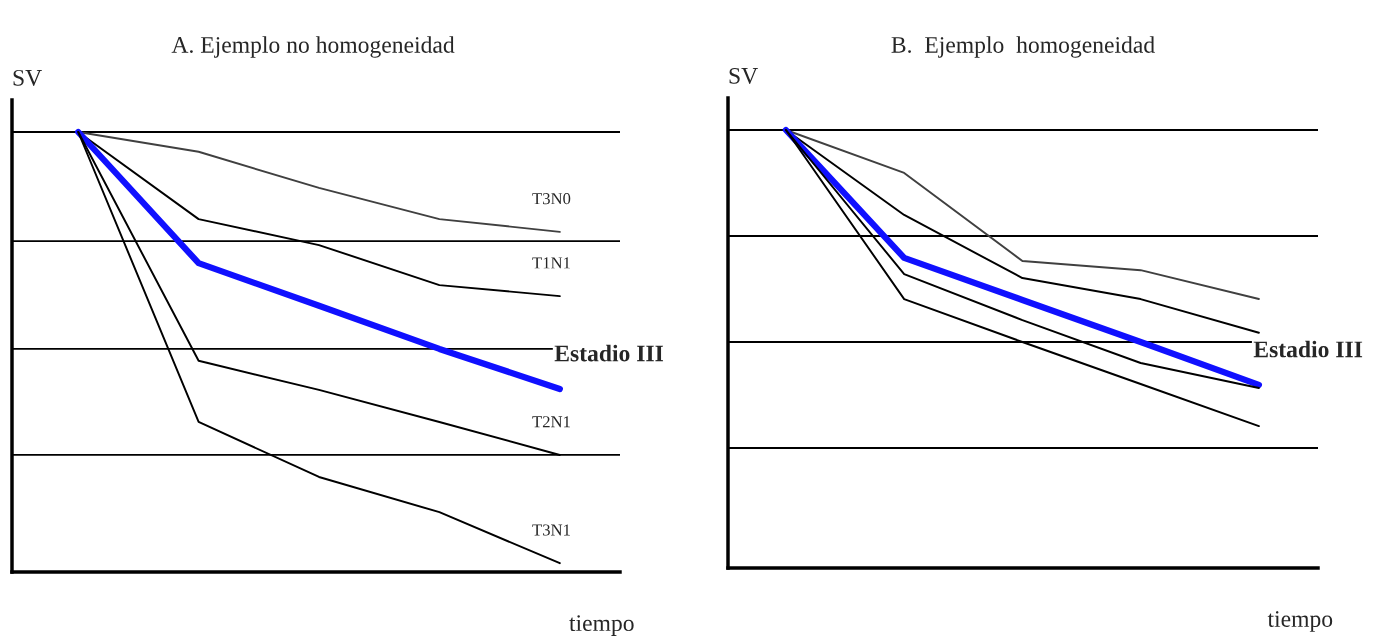 The width and height of the screenshot is (1395, 636). Describe the element at coordinates (551, 422) in the screenshot. I see `series-label: T2N1` at that location.